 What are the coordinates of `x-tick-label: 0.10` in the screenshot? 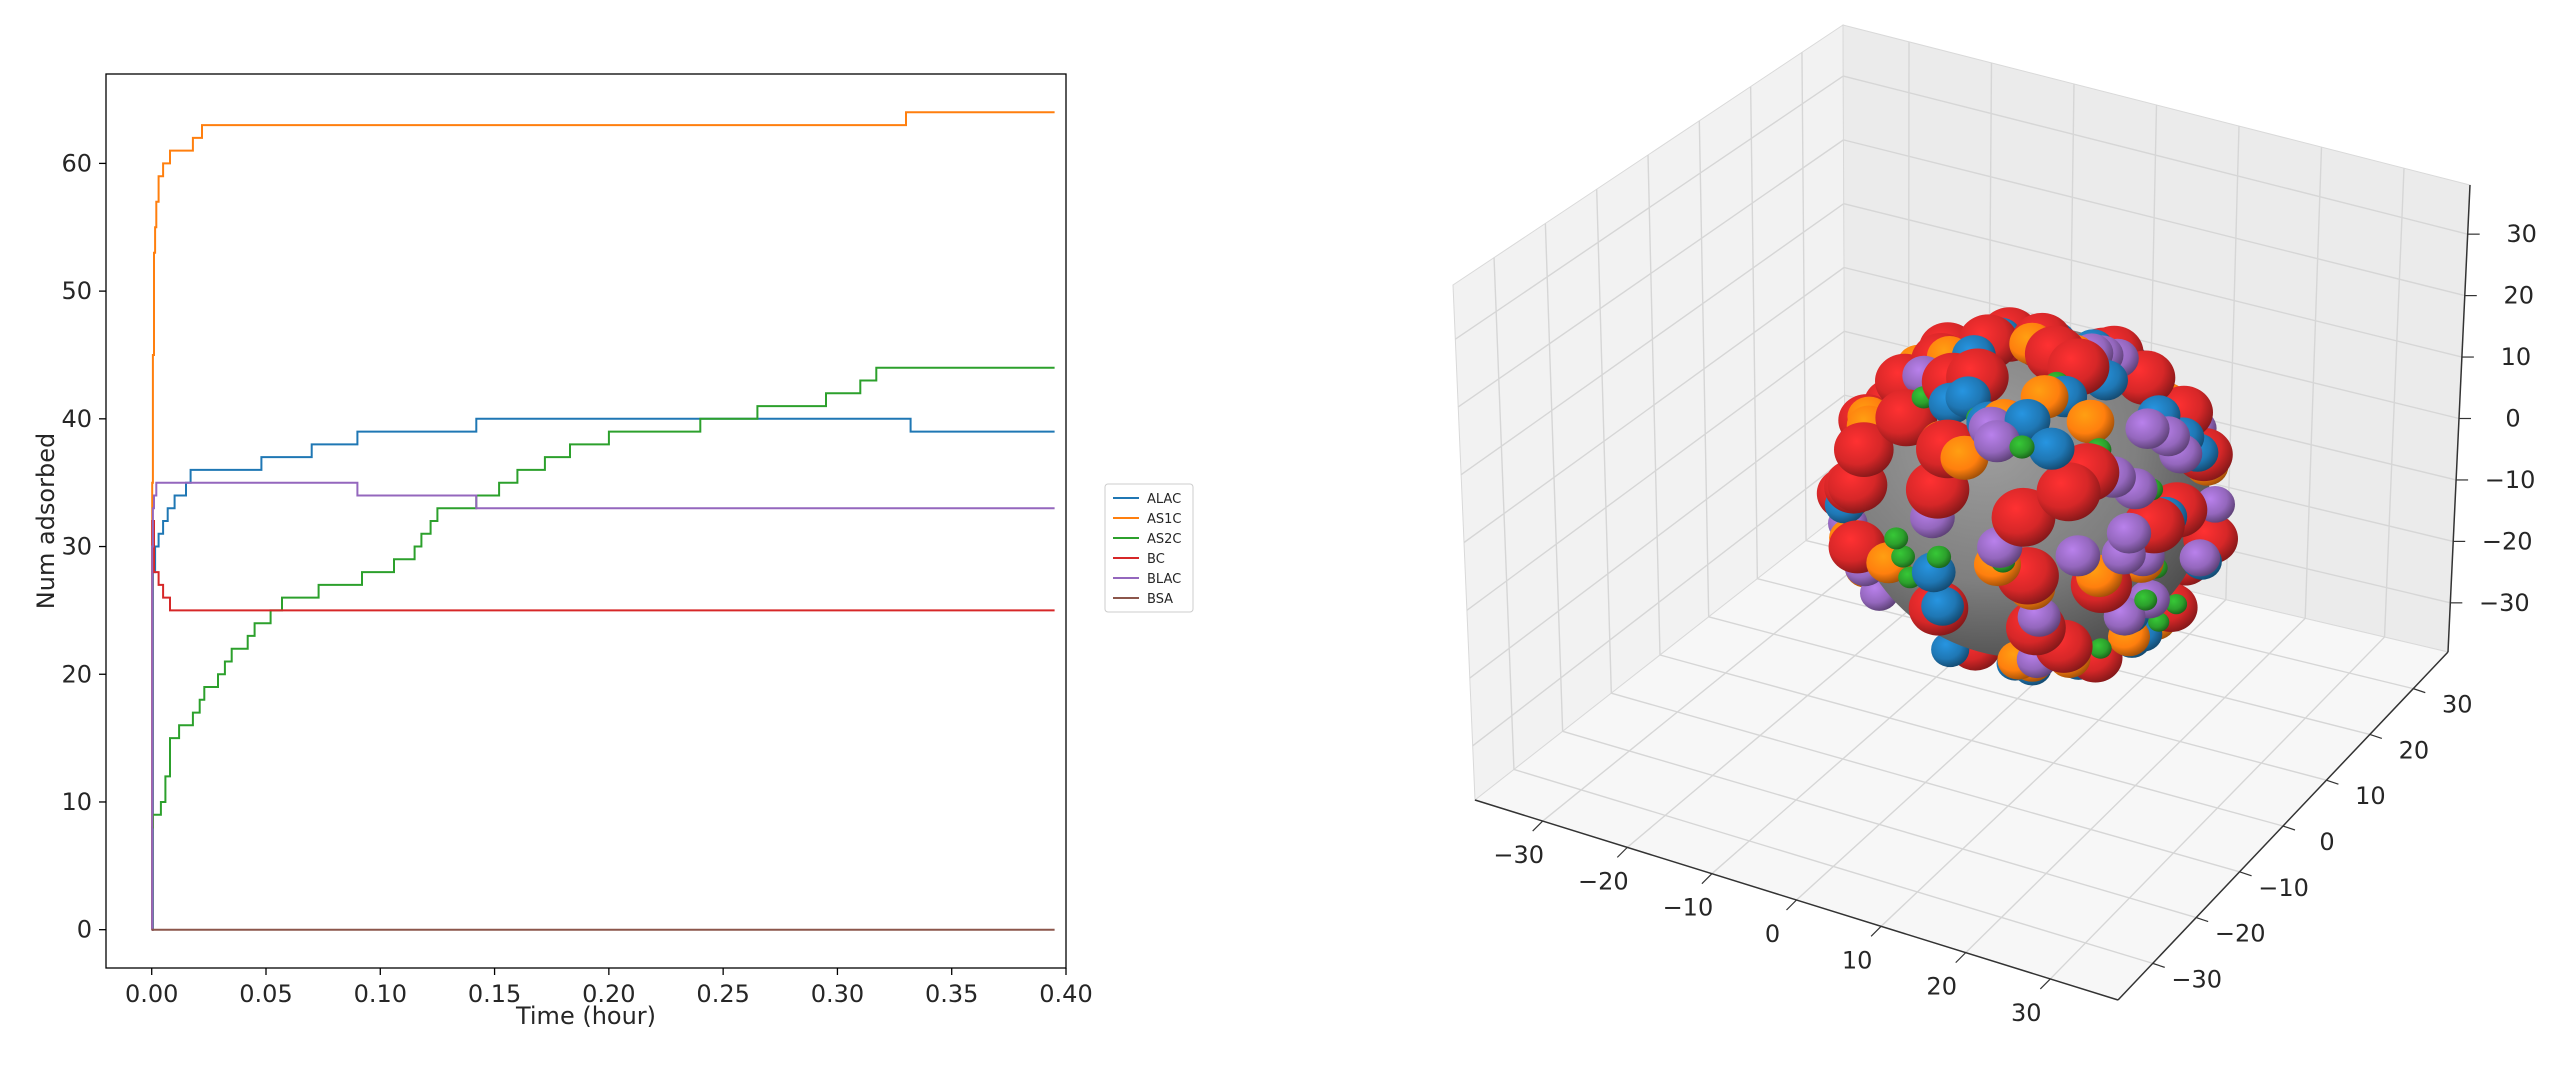 It's located at (380, 994).